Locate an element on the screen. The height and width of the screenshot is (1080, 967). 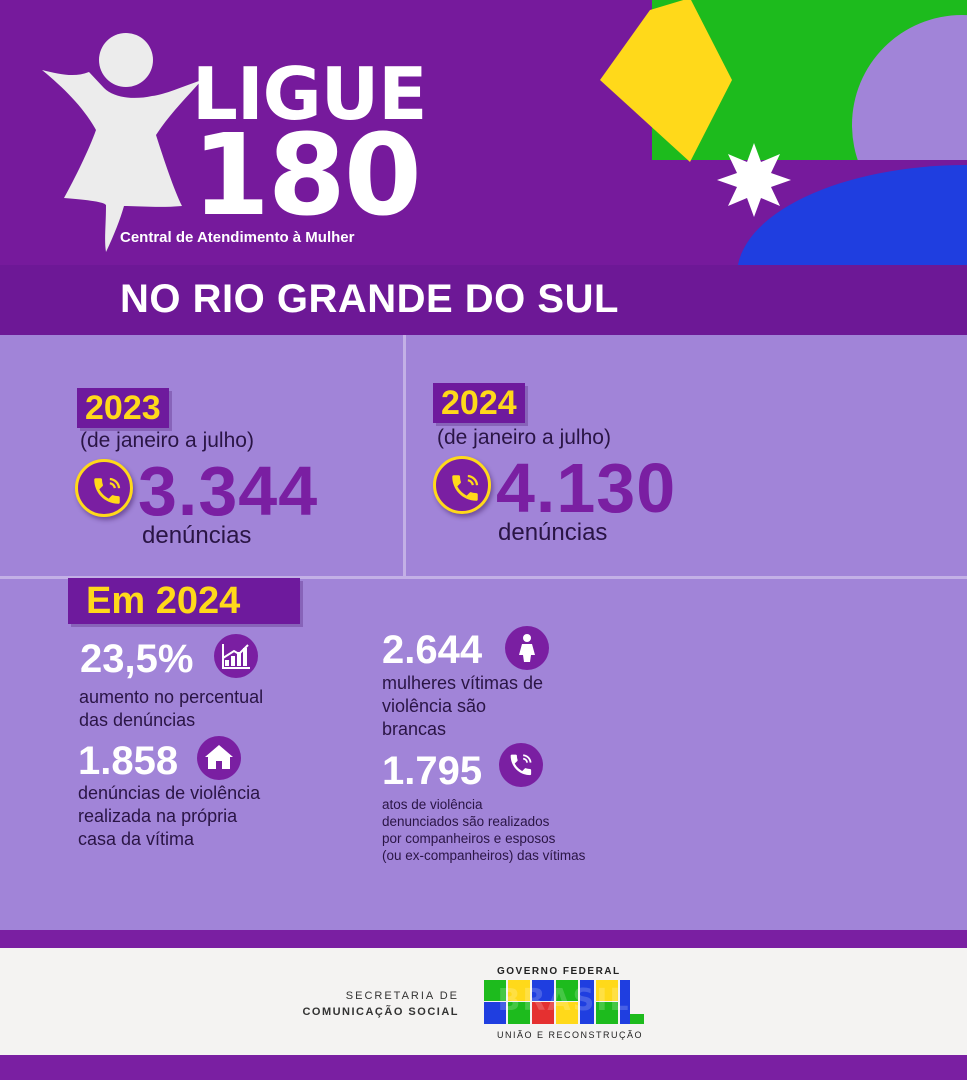
page-title: NO RIO GRANDE DO SUL is located at coordinates (369, 299).